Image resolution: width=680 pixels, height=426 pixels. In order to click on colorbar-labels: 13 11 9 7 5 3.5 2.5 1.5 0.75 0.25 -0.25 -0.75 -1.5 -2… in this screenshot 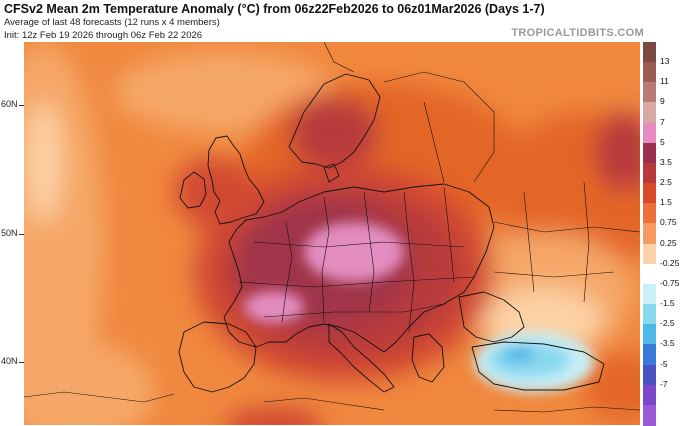, I will do `click(669, 233)`.